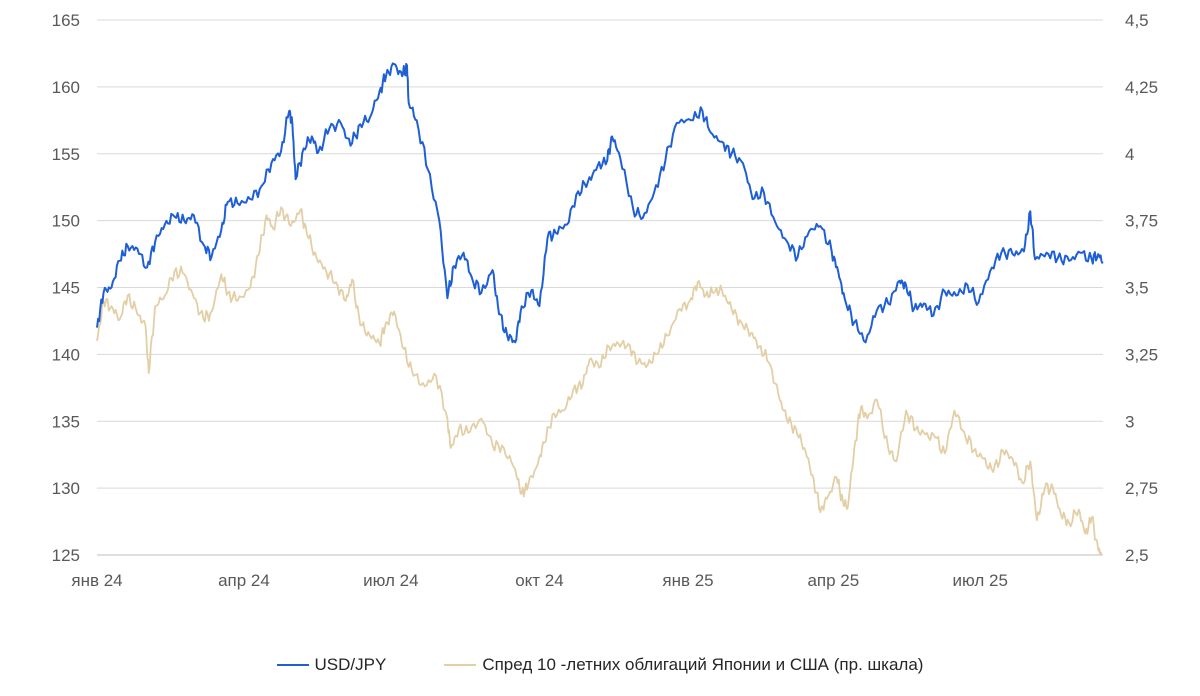 The width and height of the screenshot is (1200, 696). I want to click on right-tick-label: 2,75, so click(1141, 488).